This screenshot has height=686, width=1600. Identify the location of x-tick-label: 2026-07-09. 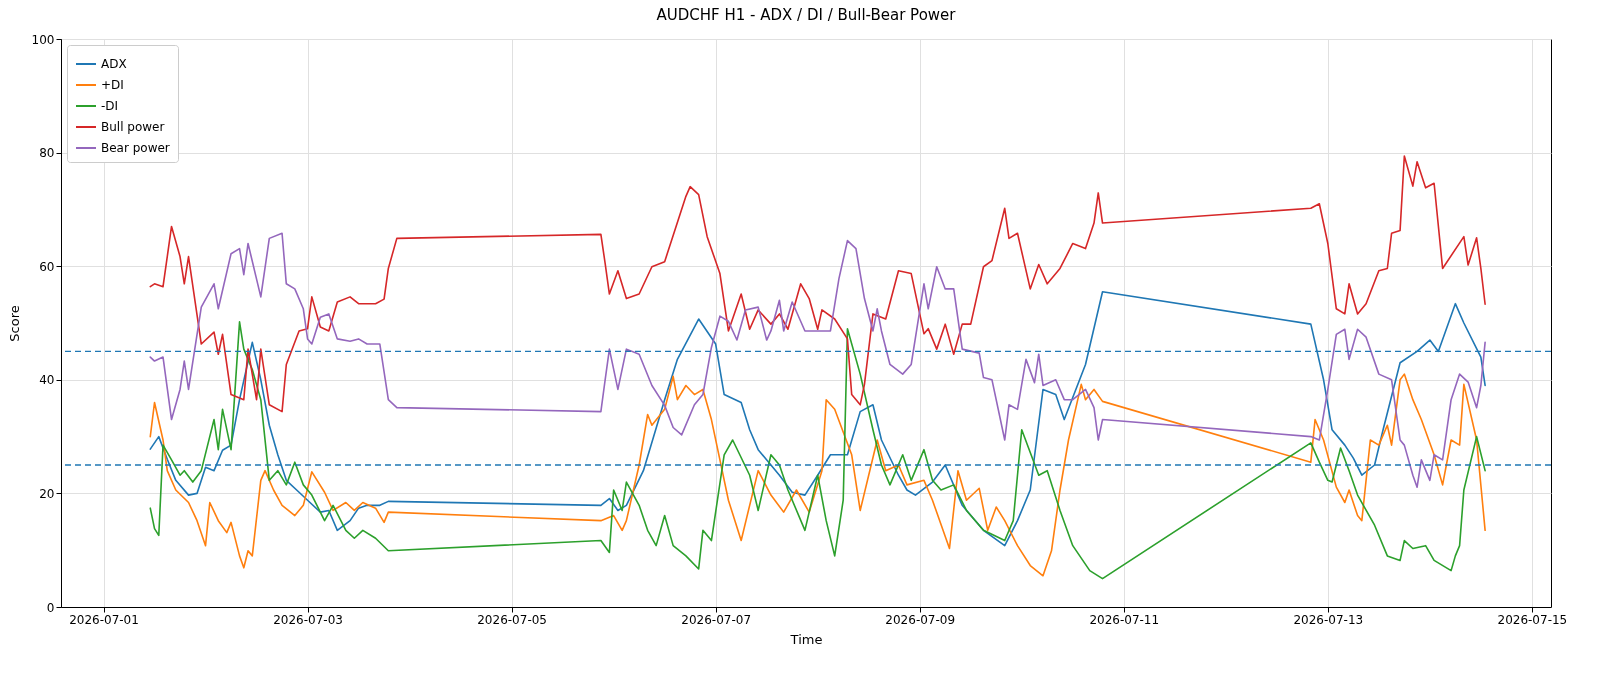
(920, 619).